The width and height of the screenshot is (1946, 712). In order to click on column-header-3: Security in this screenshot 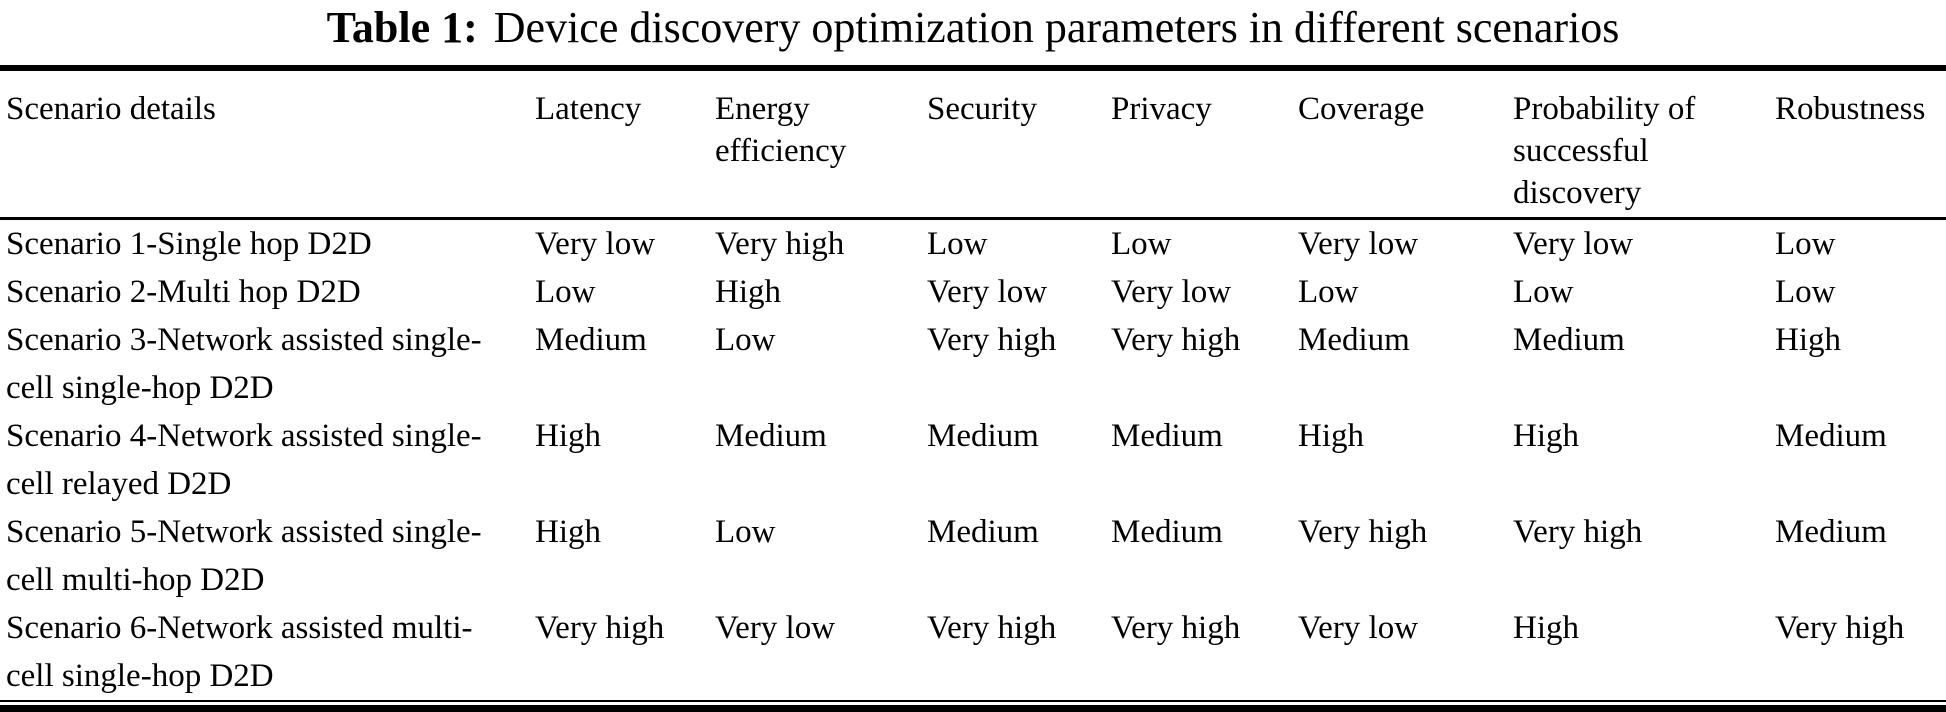, I will do `click(982, 109)`.